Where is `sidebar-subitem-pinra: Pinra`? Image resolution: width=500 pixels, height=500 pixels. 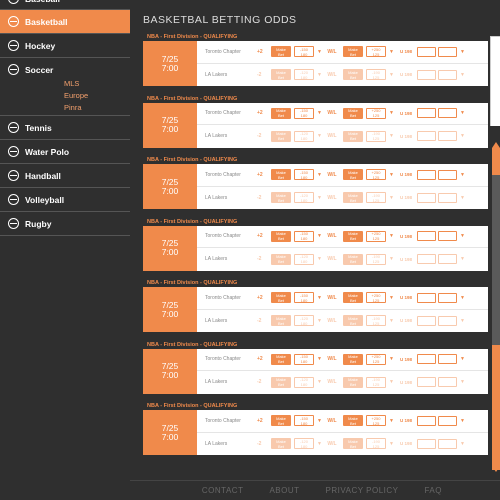 sidebar-subitem-pinra: Pinra is located at coordinates (73, 107).